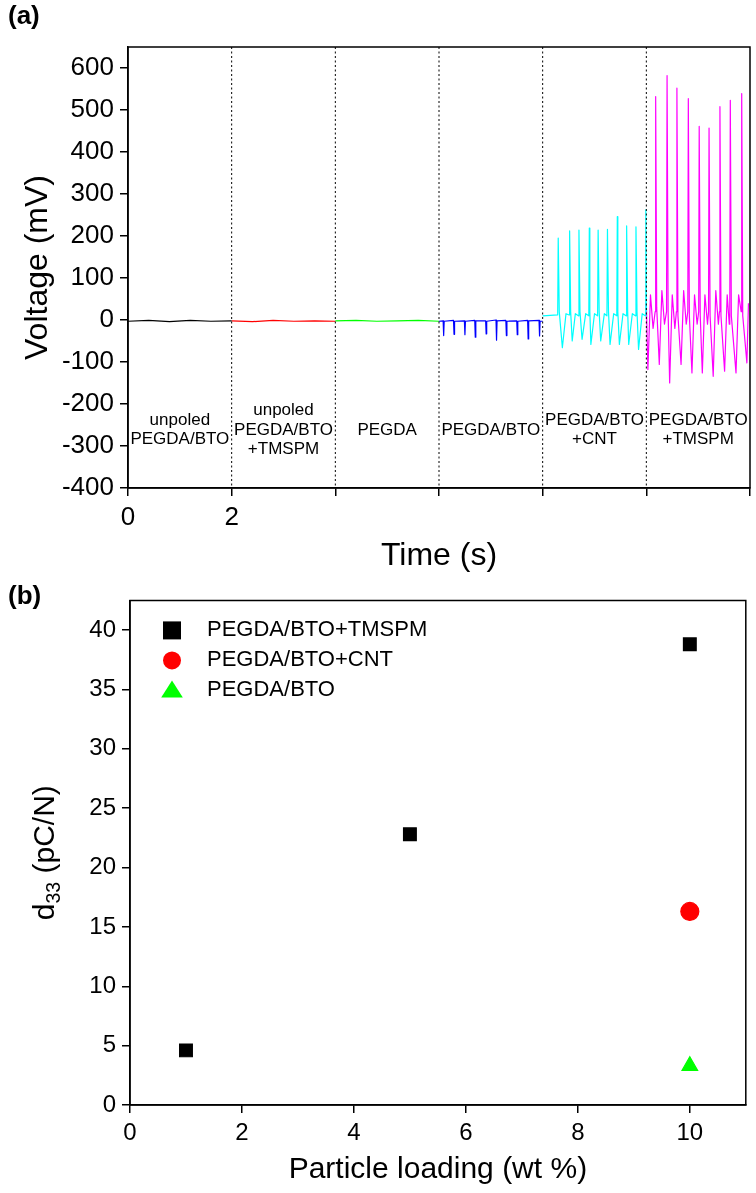 The image size is (756, 1193). What do you see at coordinates (46, 853) in the screenshot?
I see `y-axis-title: d33 (pC/N)` at bounding box center [46, 853].